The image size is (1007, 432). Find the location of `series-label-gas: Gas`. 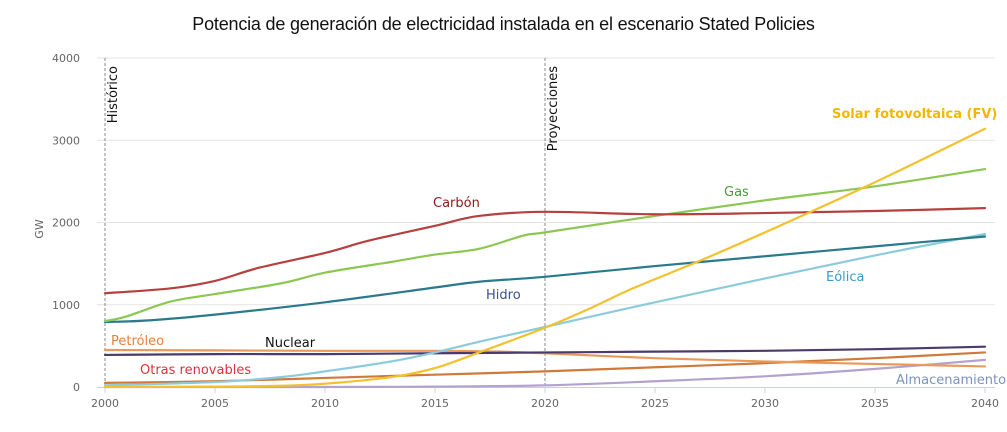

series-label-gas: Gas is located at coordinates (736, 192).